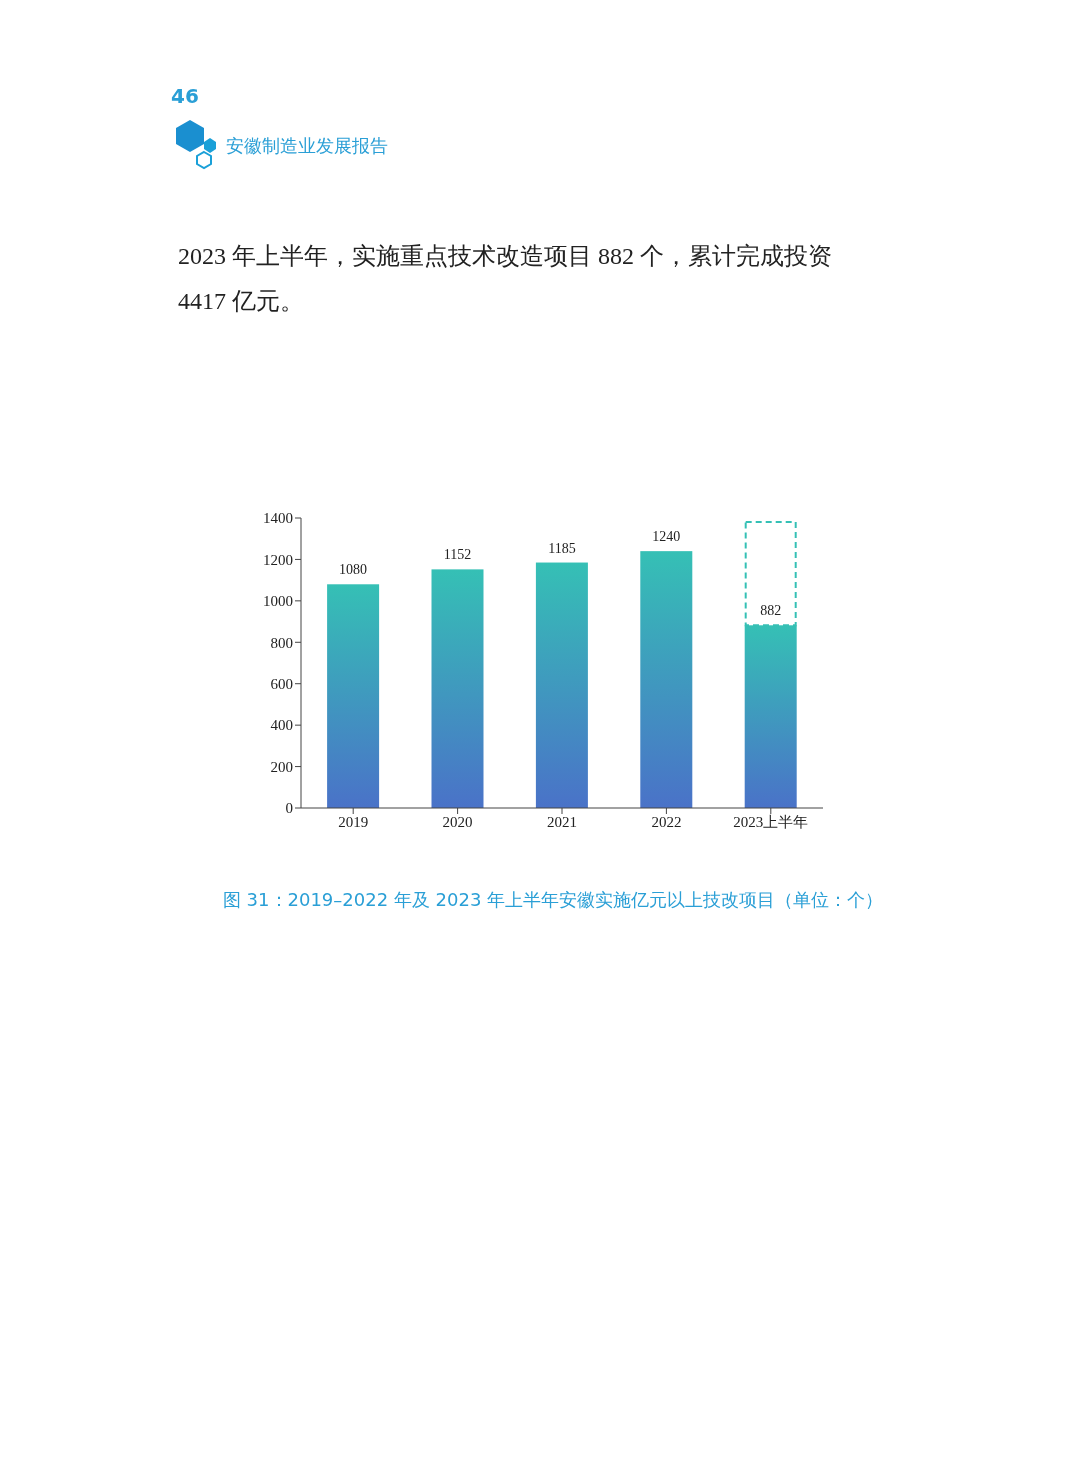 The height and width of the screenshot is (1460, 1080). I want to click on data-label: 882, so click(771, 611).